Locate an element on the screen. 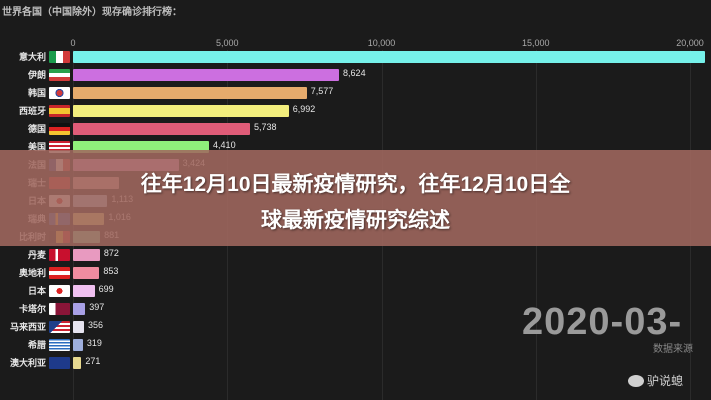 The height and width of the screenshot is (400, 711). country-label: 韩国 is located at coordinates (36, 93).